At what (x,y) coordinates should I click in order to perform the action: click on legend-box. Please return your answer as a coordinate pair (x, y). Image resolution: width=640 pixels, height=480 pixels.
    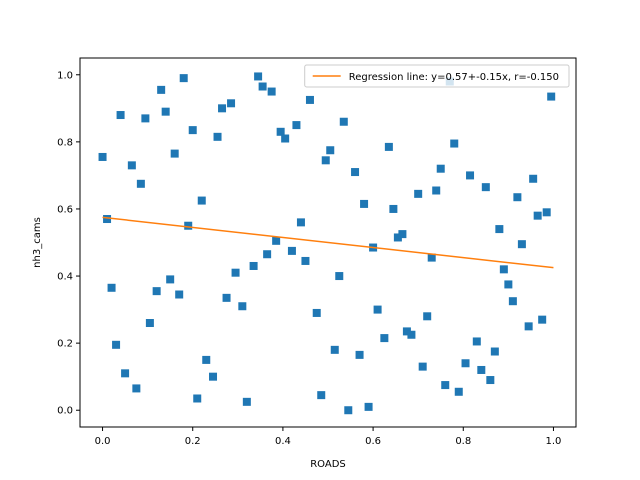
    Looking at the image, I should click on (437, 76).